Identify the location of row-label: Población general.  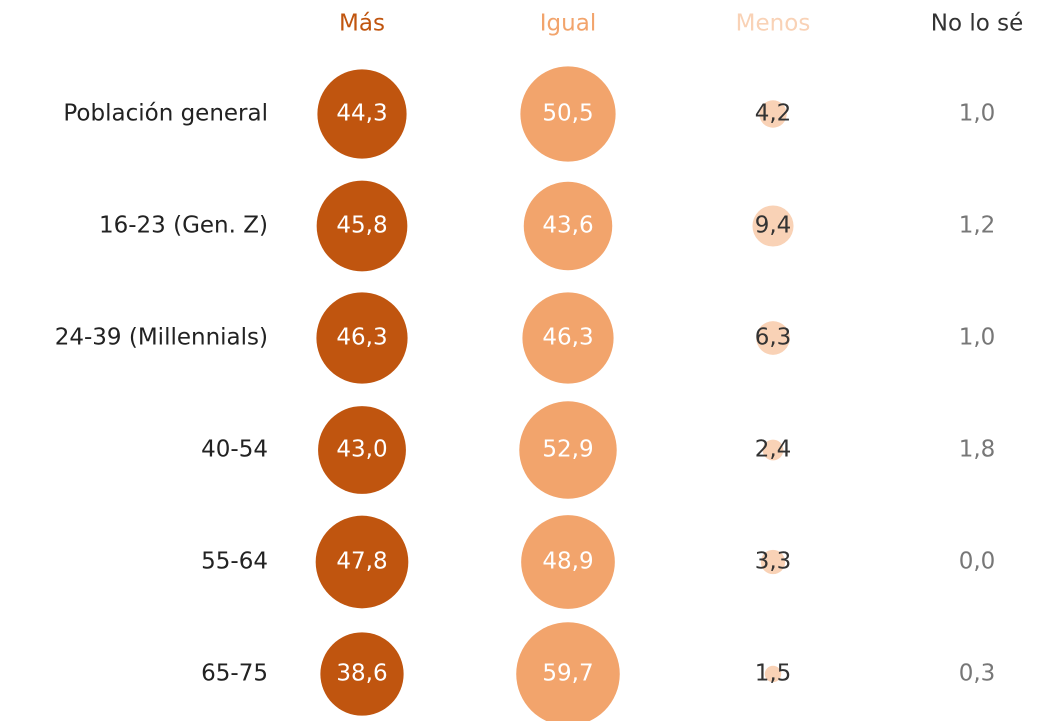
(165, 114).